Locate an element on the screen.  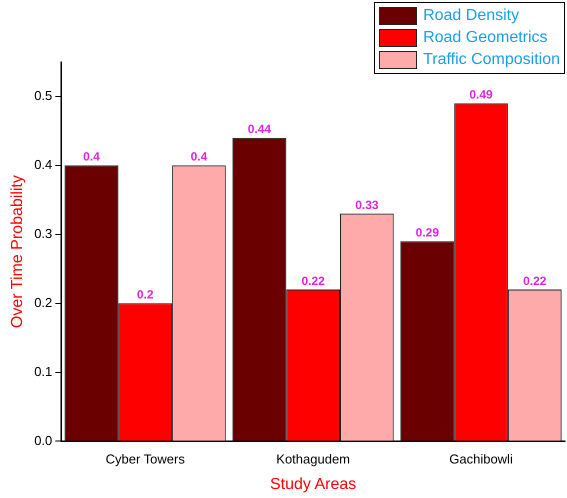
legend-label: Traffic Composition is located at coordinates (491, 60).